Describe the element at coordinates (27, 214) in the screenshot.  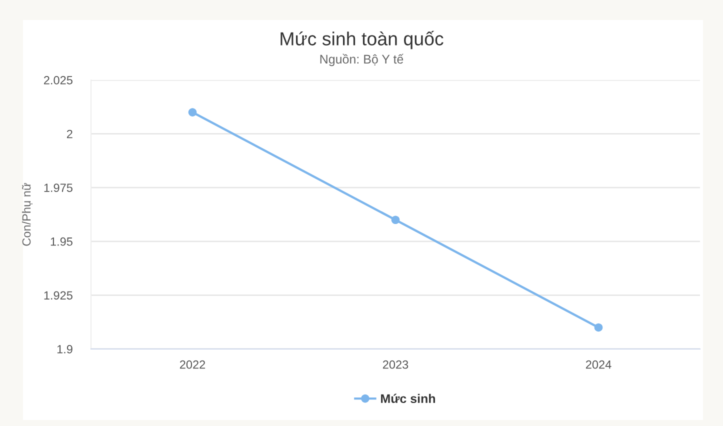
I see `y-axis-title: Con/Phụ nữ` at that location.